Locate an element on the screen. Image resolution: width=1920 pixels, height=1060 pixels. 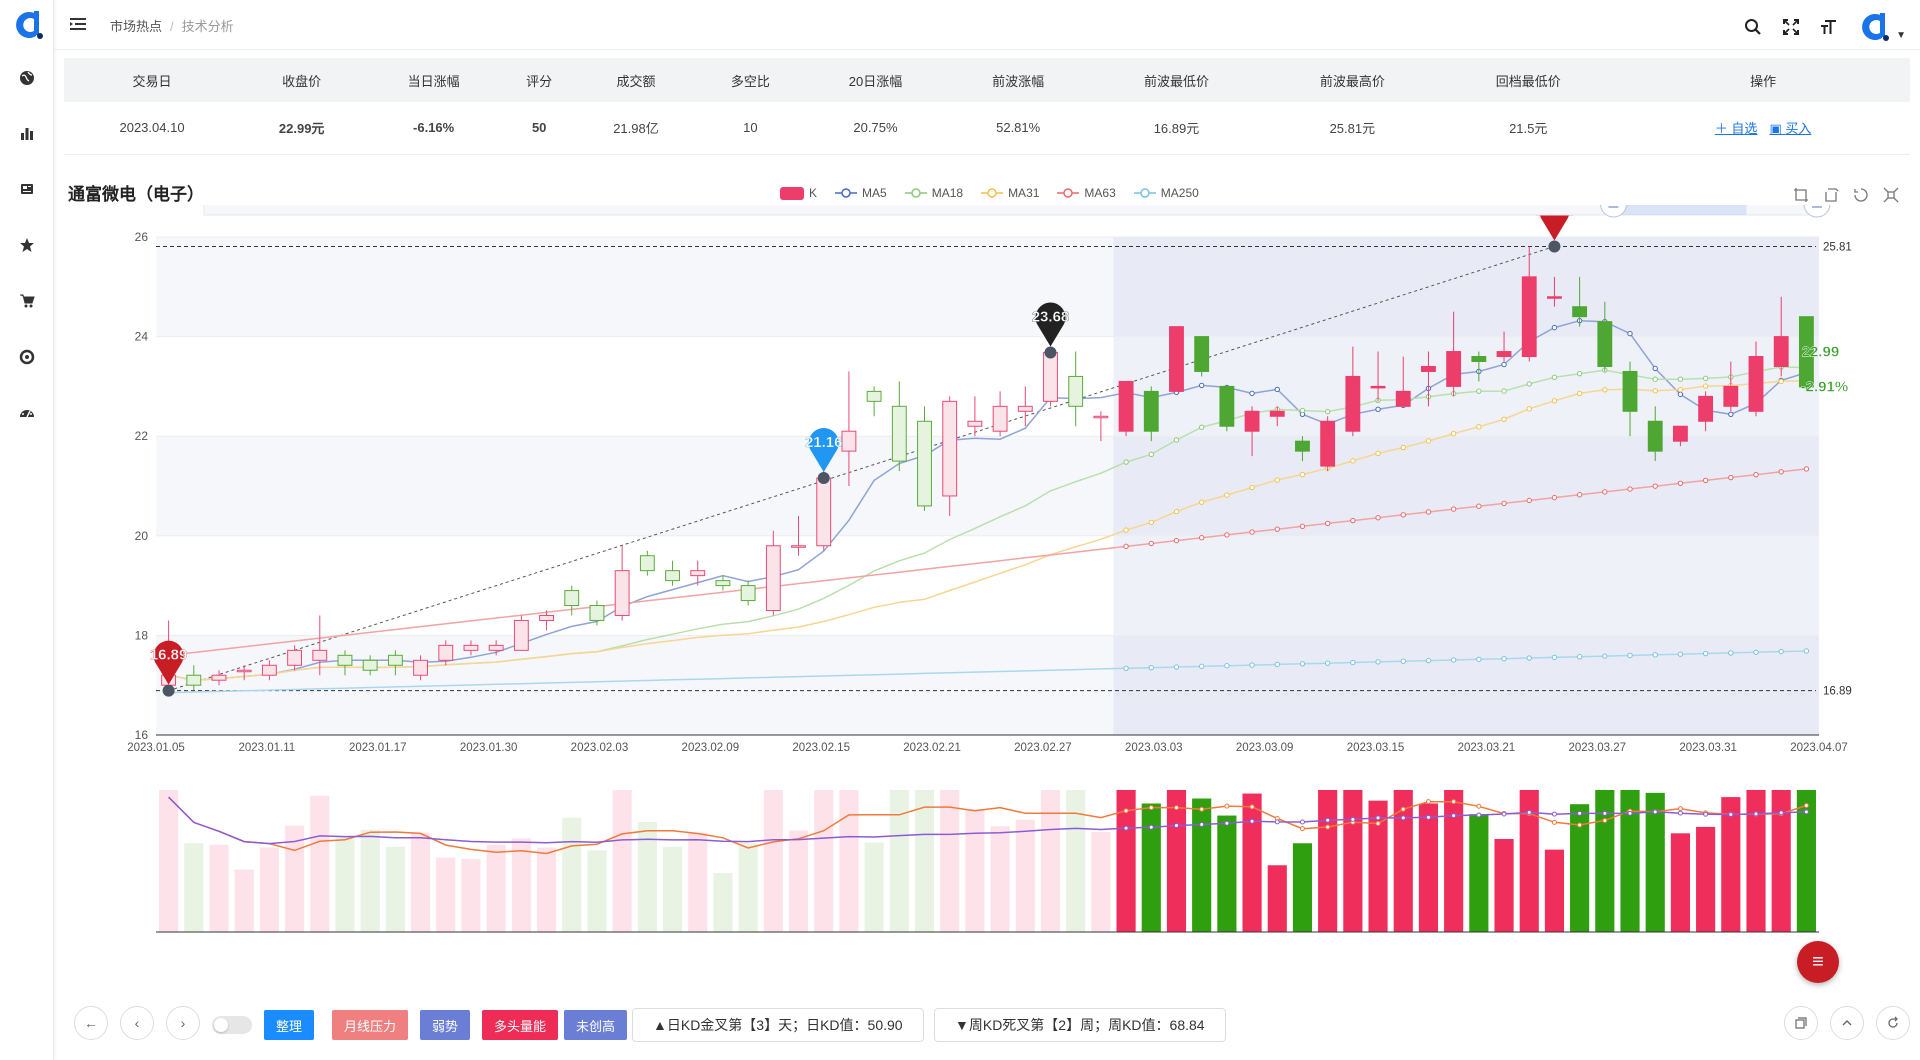
search-icon is located at coordinates (1753, 27).